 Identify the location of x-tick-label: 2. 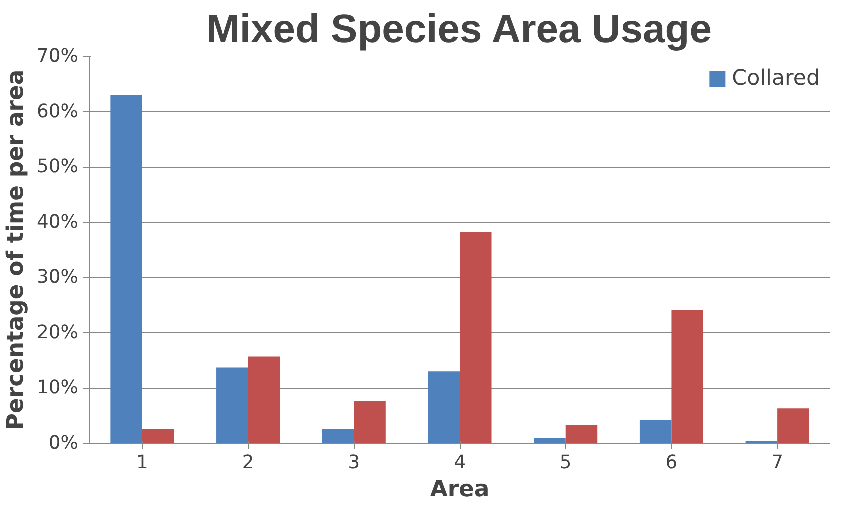
(248, 463).